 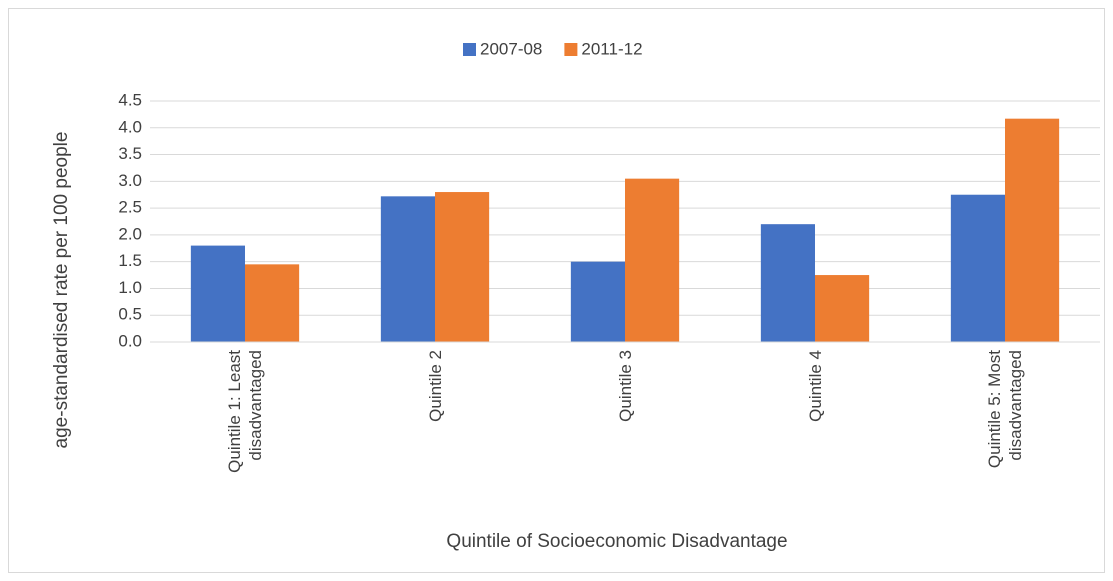 I want to click on legend-label: 2011-12, so click(x=611, y=48).